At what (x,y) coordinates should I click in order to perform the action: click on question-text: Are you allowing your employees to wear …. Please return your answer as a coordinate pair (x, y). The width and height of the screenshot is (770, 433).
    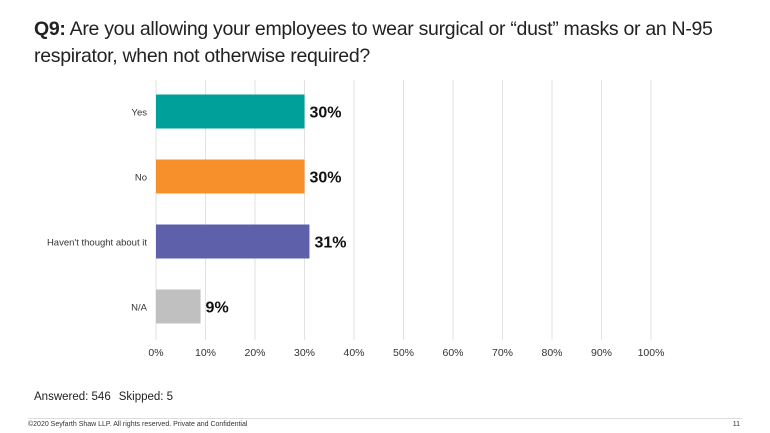
    Looking at the image, I should click on (373, 42).